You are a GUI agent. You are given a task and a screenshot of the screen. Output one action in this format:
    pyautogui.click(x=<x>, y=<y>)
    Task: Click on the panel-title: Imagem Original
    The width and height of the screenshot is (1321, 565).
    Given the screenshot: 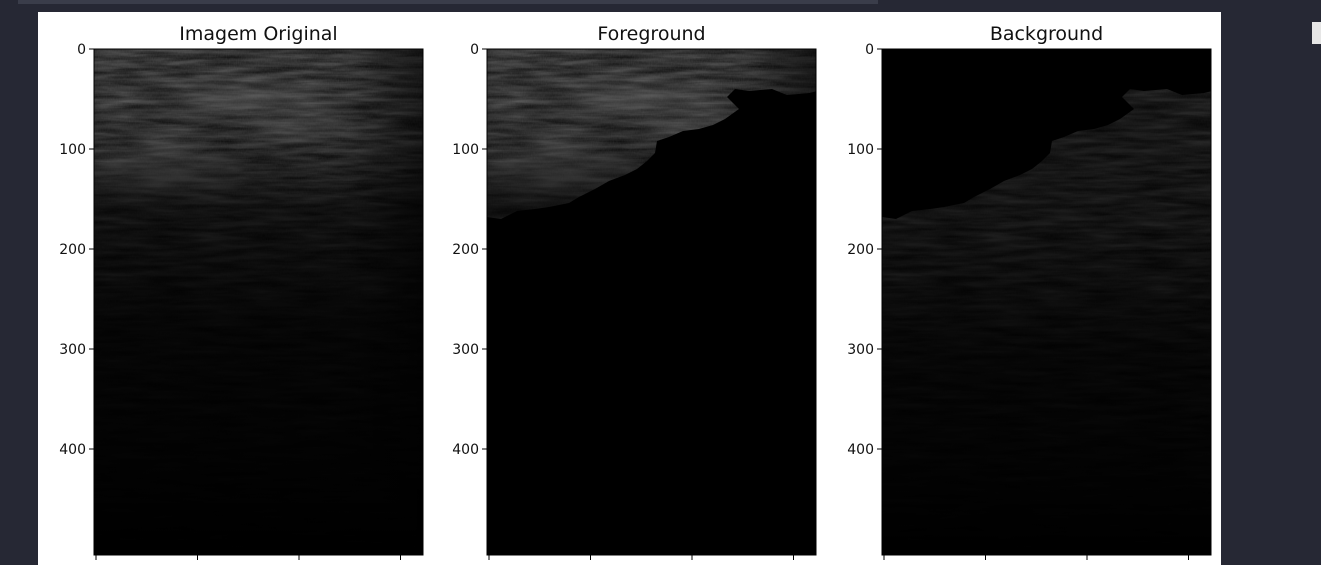 What is the action you would take?
    pyautogui.click(x=258, y=34)
    